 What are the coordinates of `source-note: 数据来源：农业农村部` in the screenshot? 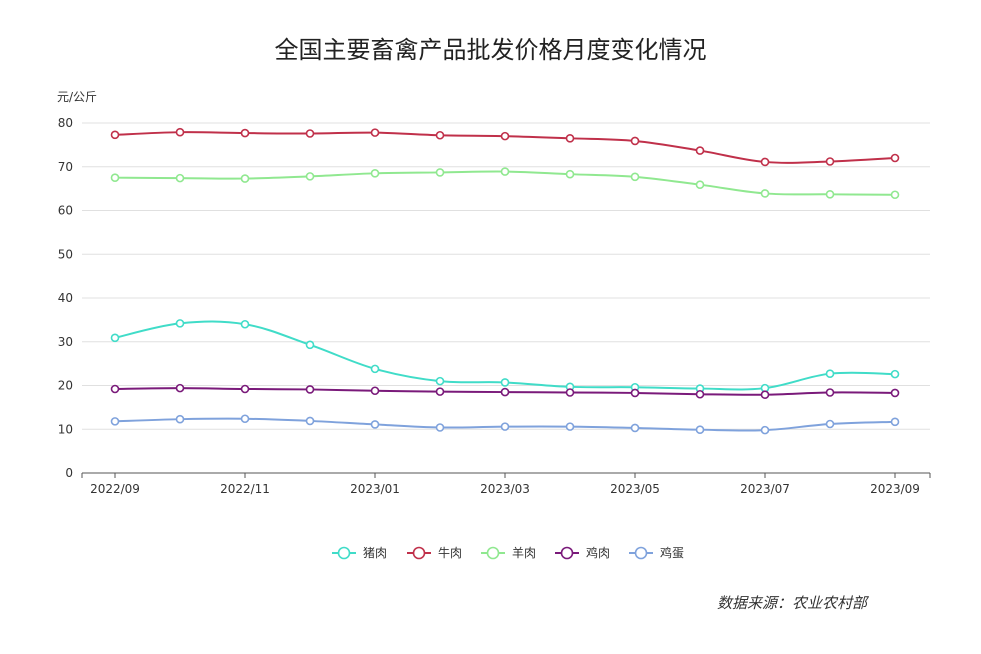 It's located at (792, 603).